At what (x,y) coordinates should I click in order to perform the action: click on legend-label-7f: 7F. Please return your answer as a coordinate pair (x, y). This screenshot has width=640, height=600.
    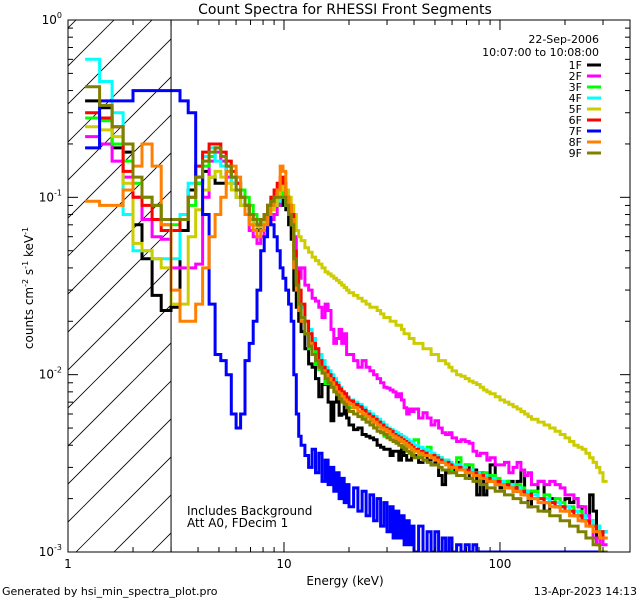
    Looking at the image, I should click on (575, 131).